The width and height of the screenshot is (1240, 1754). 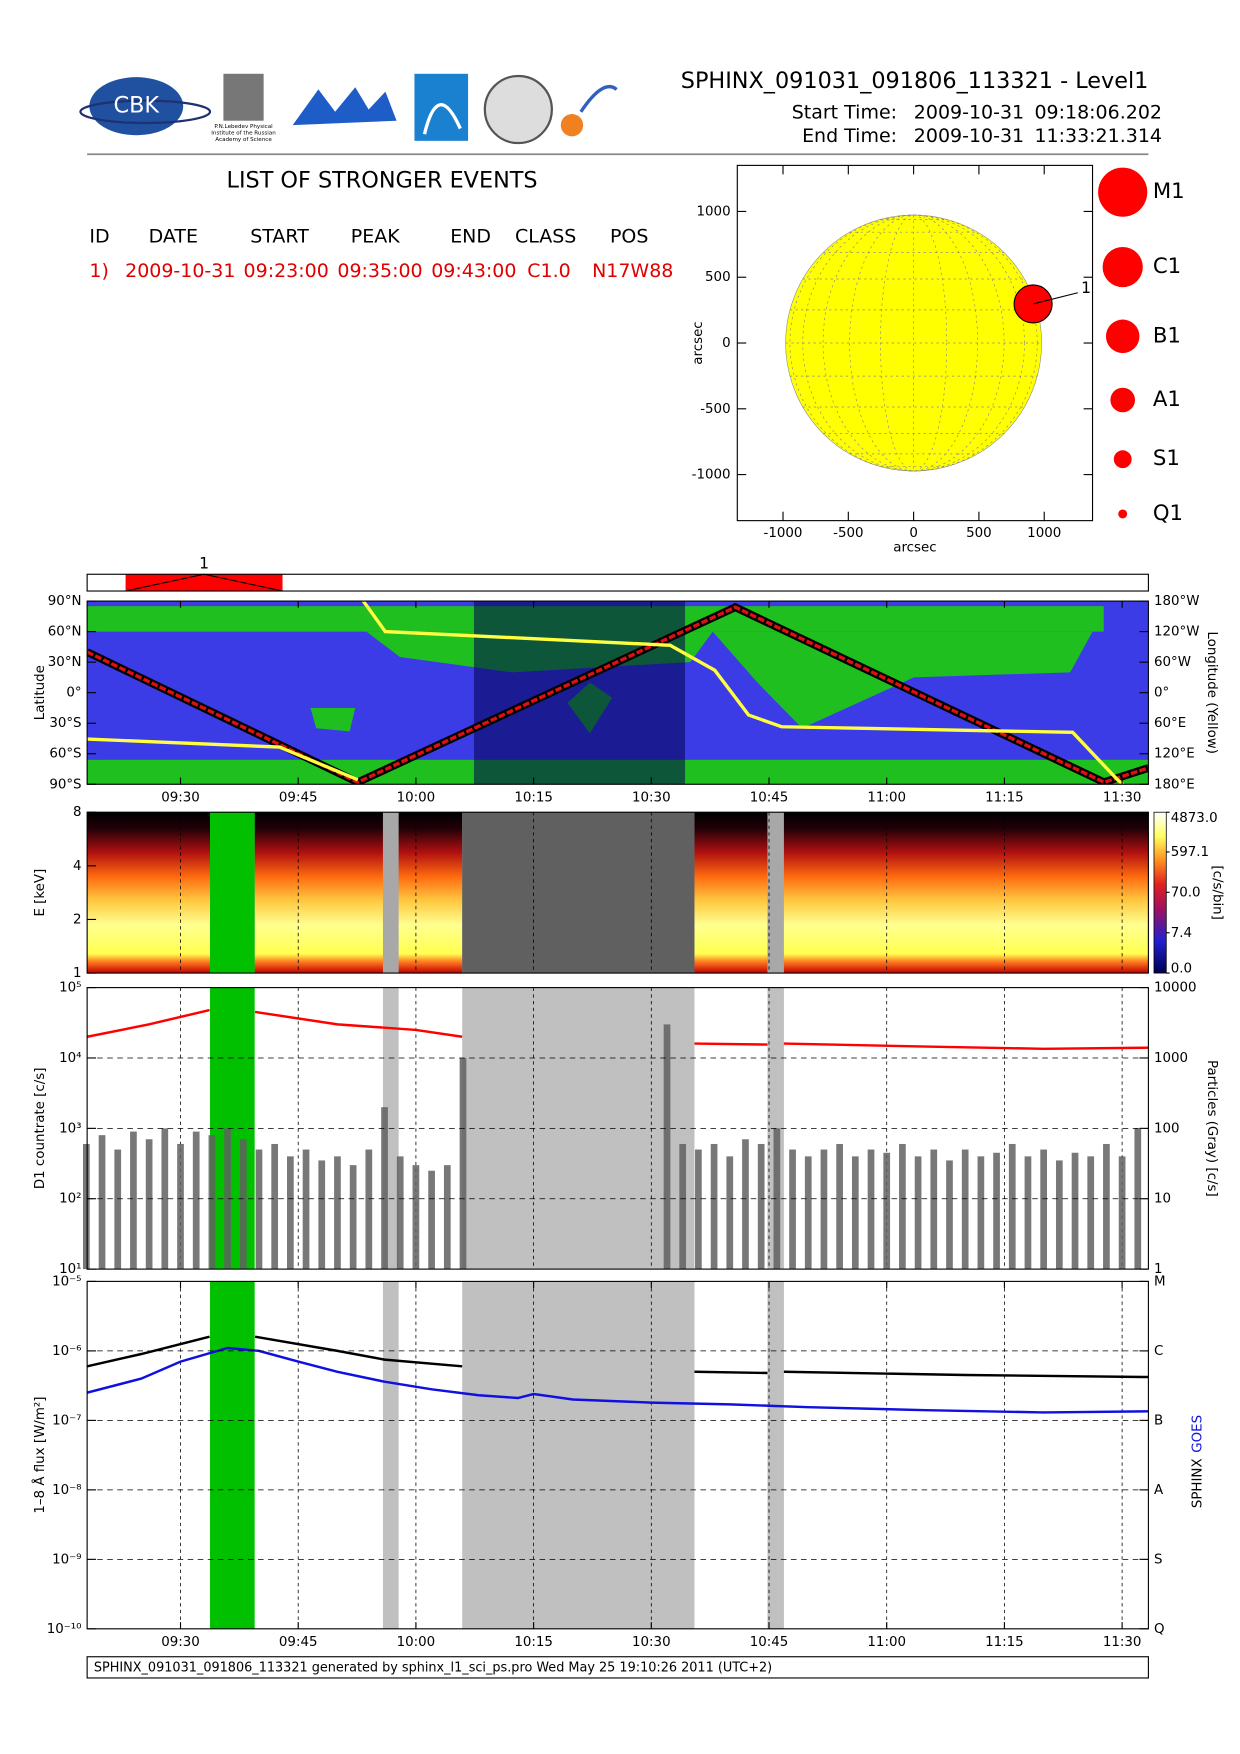 I want to click on legend-label: C1, so click(x=1167, y=266).